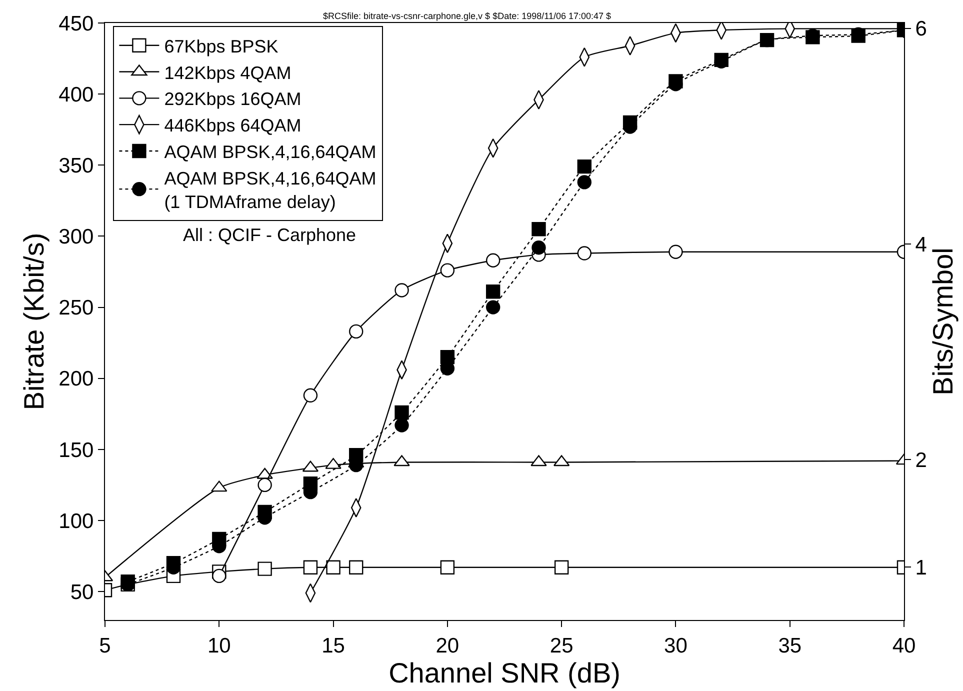 The height and width of the screenshot is (691, 963). I want to click on legend-label: 142Kbps 4QAM, so click(228, 72).